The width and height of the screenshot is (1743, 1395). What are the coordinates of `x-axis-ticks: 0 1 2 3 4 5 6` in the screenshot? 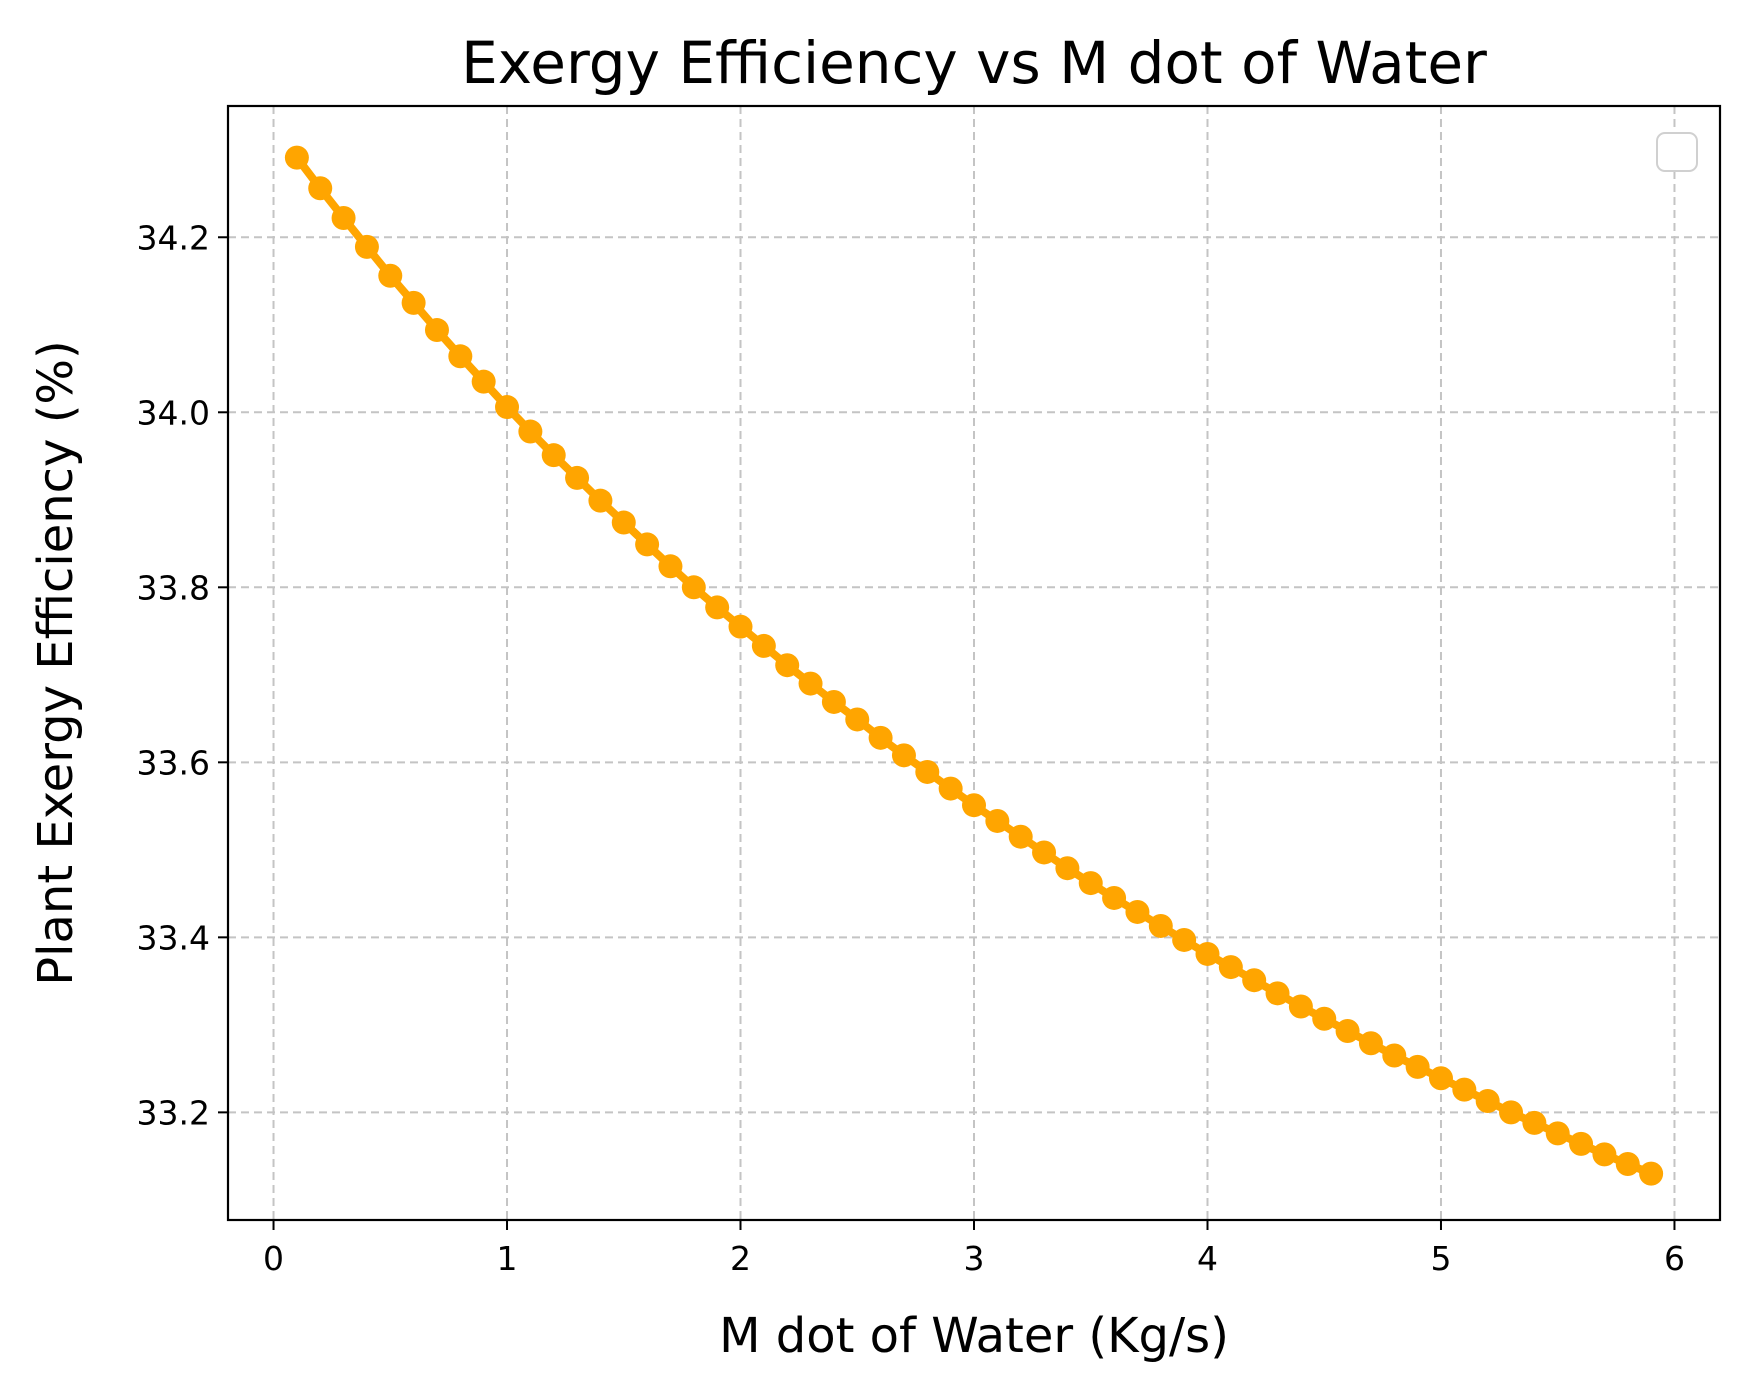 It's located at (974, 1249).